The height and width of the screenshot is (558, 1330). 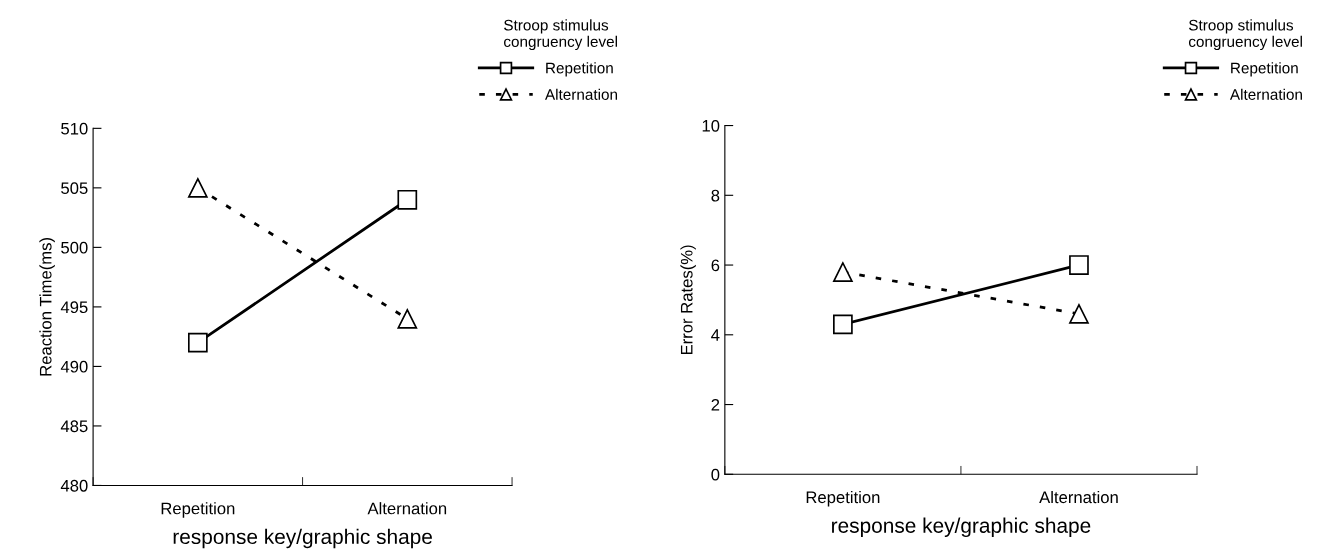 What do you see at coordinates (715, 404) in the screenshot?
I see `y-tick-label: 2` at bounding box center [715, 404].